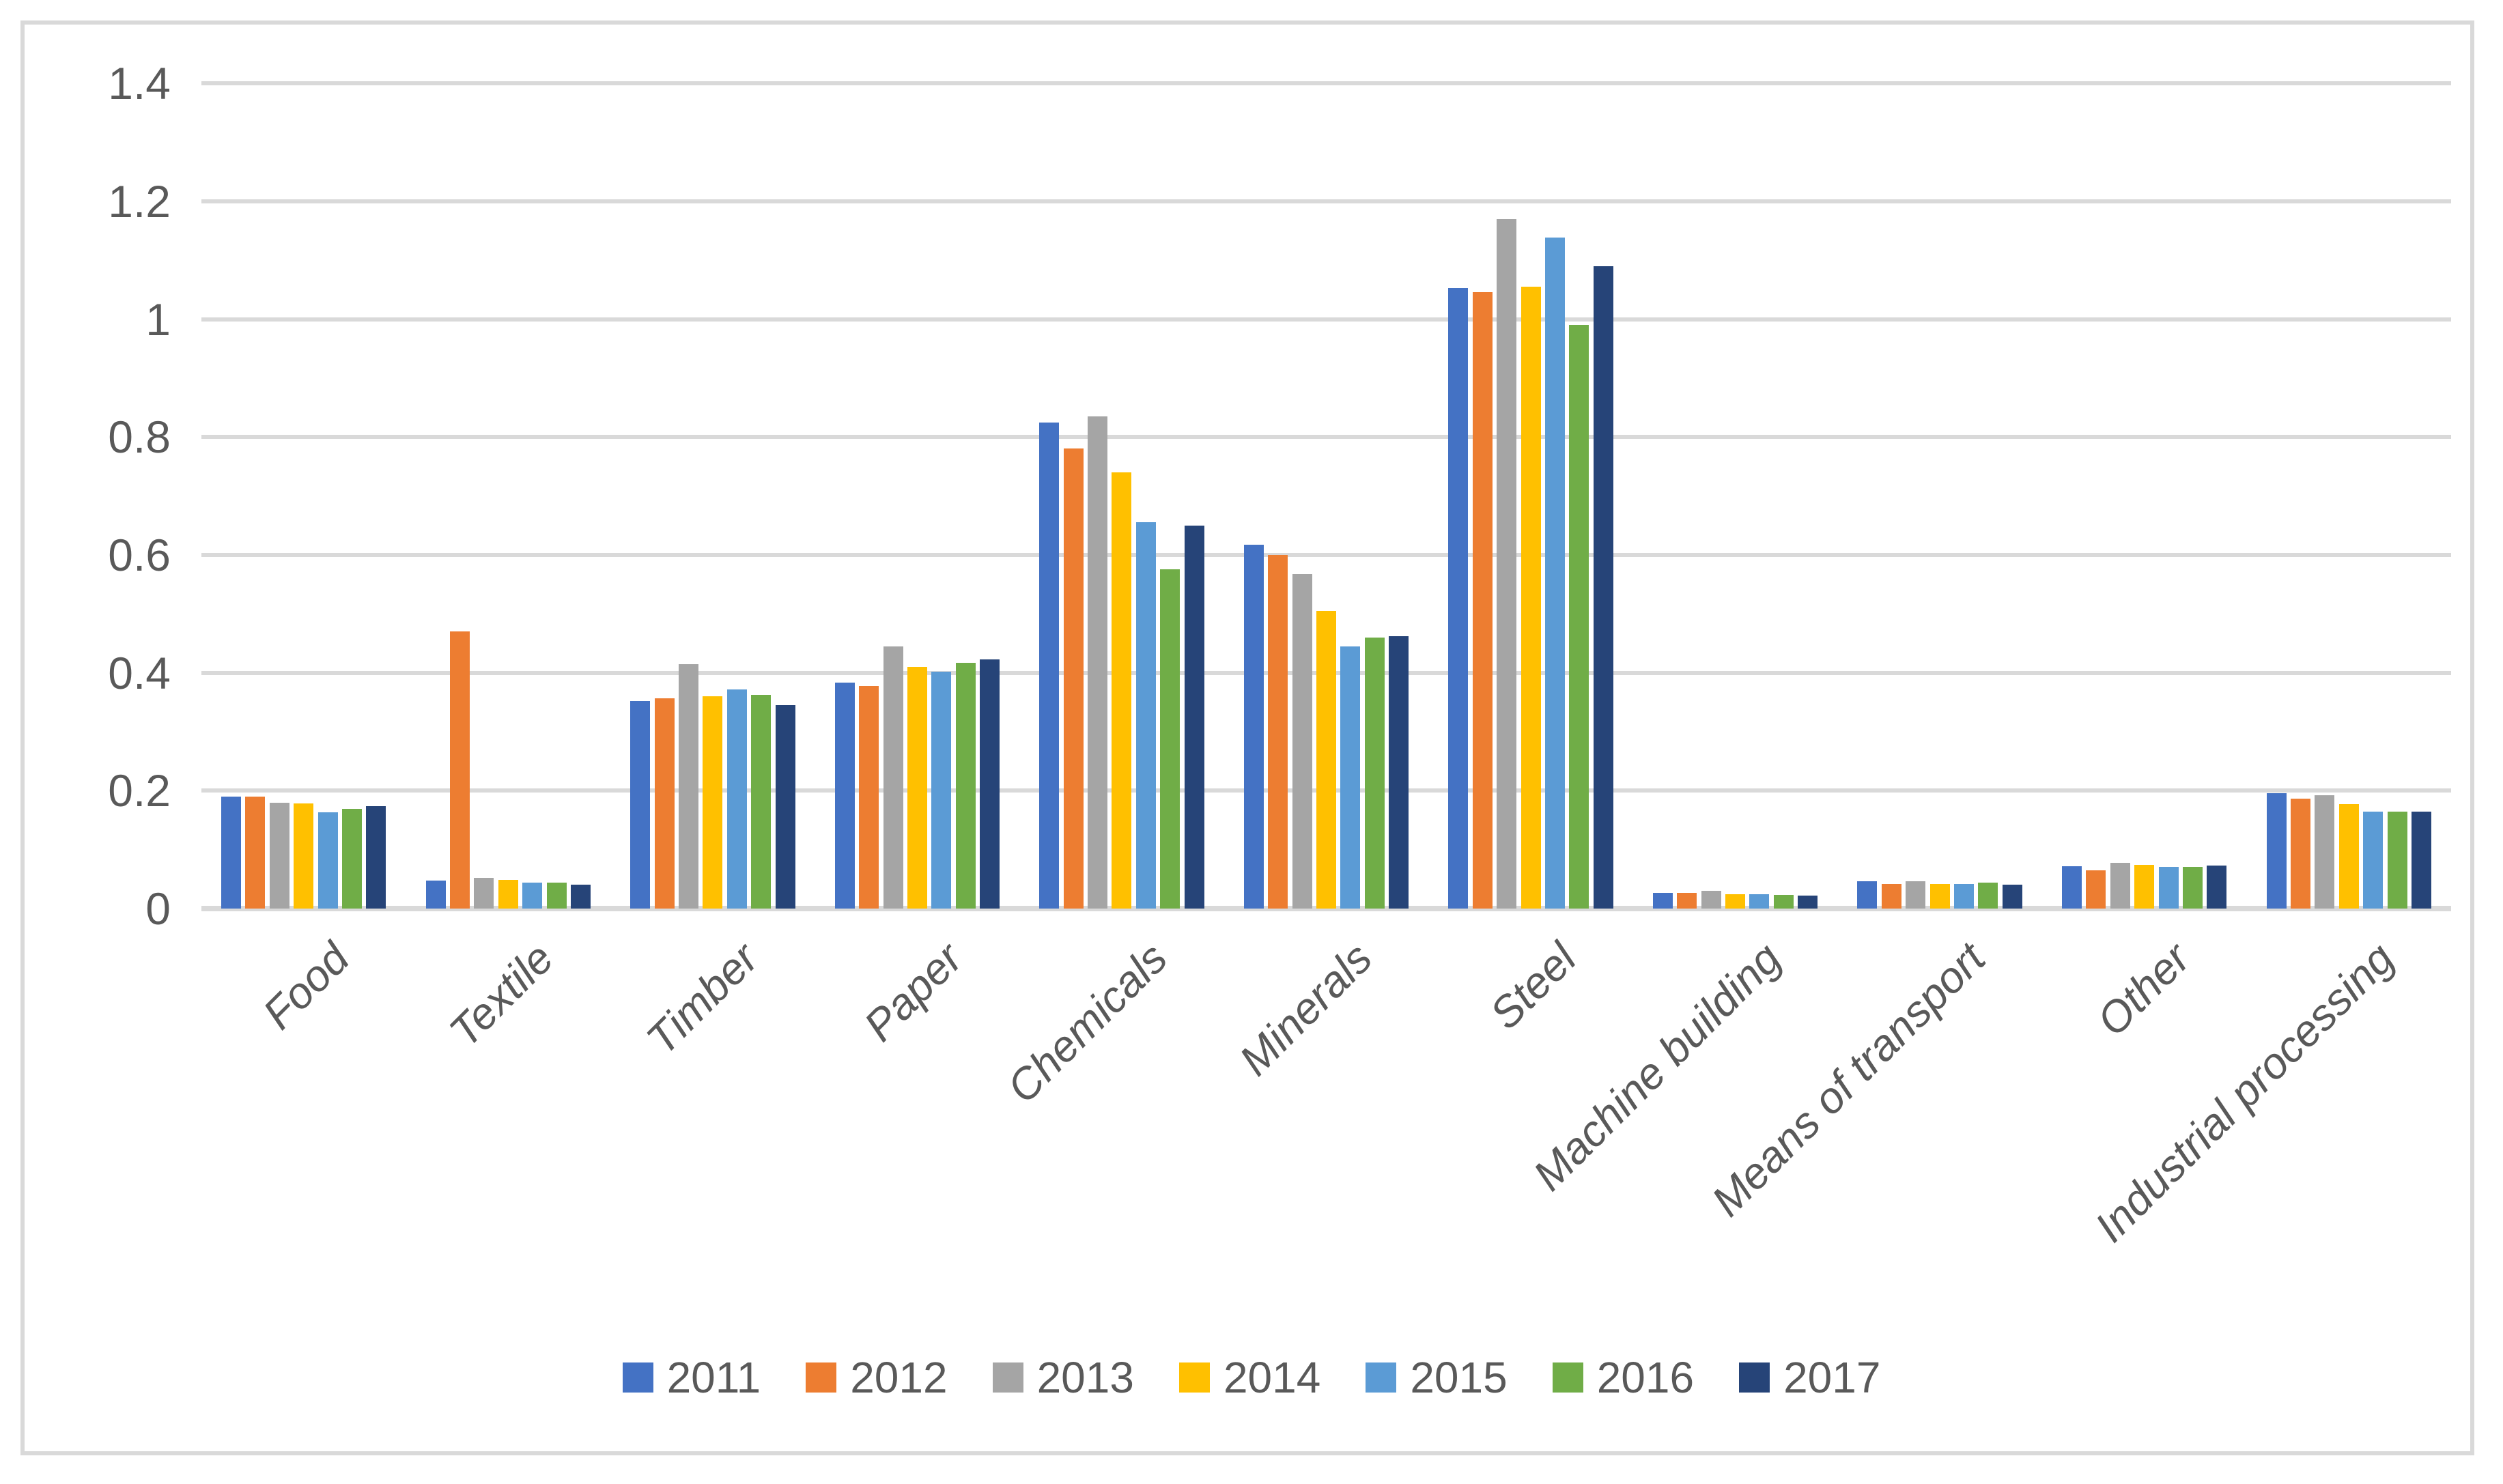 This screenshot has height=1484, width=2503. I want to click on x-axis-line, so click(1326, 908).